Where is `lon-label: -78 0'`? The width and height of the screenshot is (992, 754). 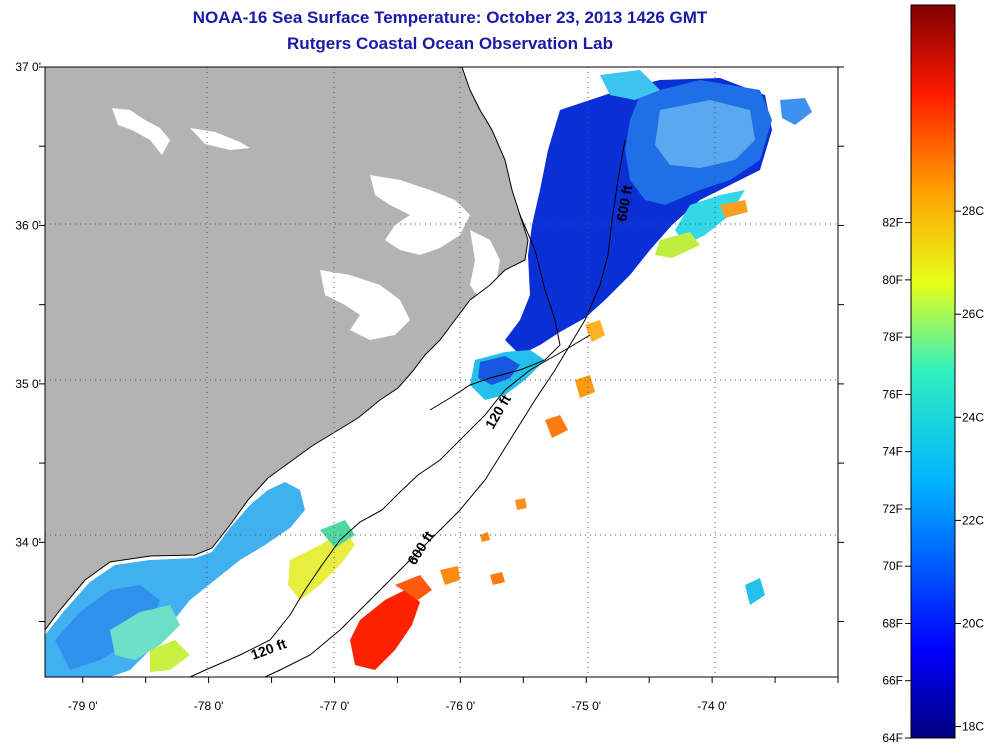
lon-label: -78 0' is located at coordinates (209, 706).